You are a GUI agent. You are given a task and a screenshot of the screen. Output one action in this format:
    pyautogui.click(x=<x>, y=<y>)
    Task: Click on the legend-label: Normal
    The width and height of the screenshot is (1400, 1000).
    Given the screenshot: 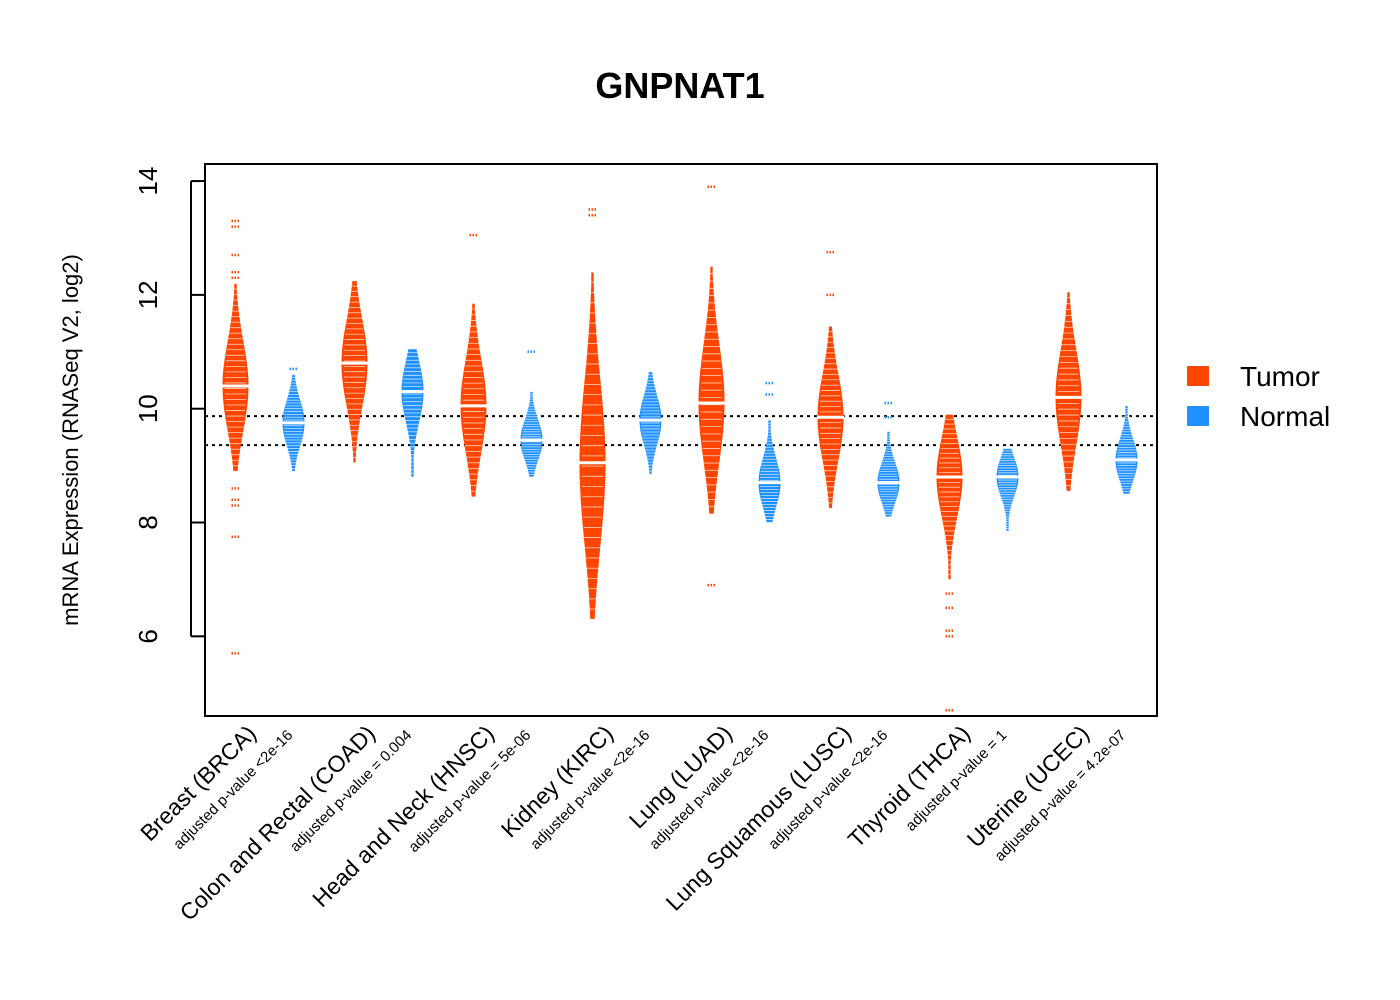 What is the action you would take?
    pyautogui.click(x=1285, y=416)
    